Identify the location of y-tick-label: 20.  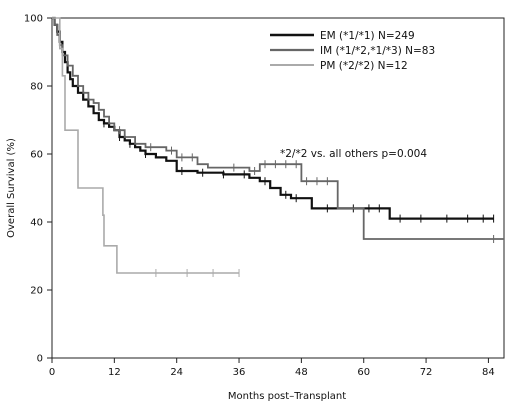
(36, 291).